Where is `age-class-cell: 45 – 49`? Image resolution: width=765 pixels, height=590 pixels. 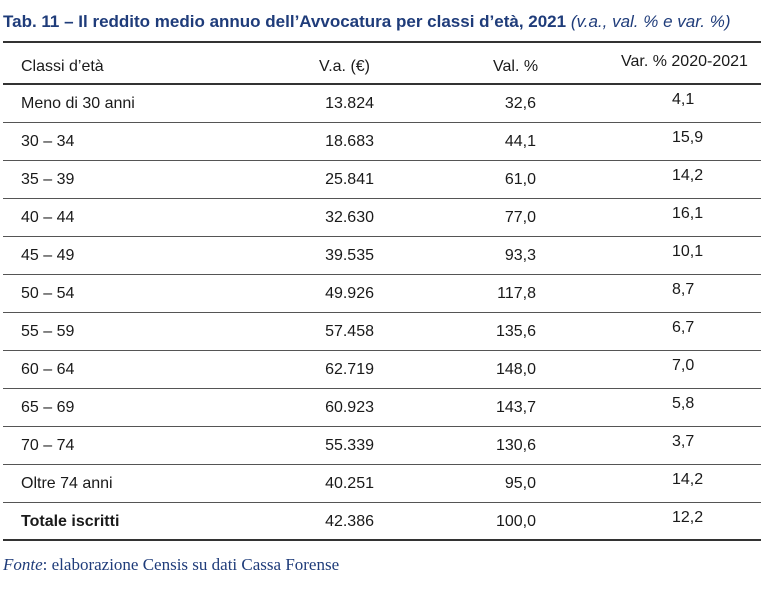 age-class-cell: 45 – 49 is located at coordinates (48, 255).